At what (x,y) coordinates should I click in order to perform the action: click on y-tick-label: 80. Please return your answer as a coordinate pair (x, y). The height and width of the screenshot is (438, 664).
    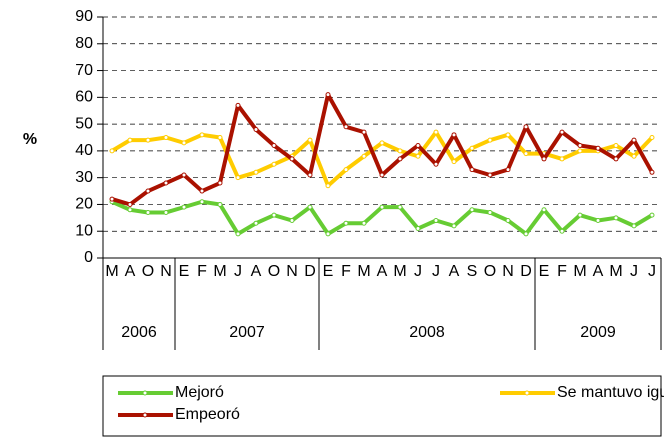
    Looking at the image, I should click on (84, 43).